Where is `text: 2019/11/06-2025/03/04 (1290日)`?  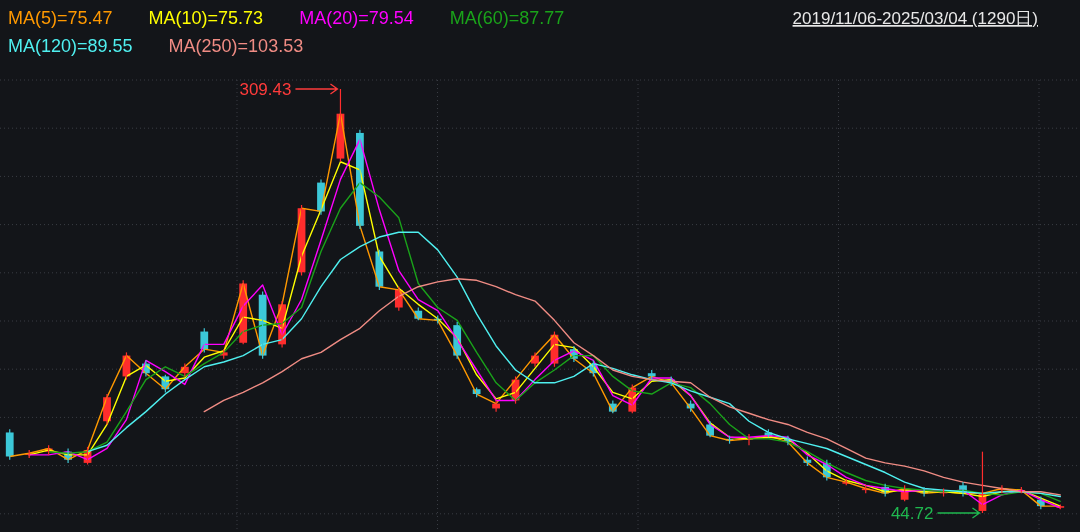
text: 2019/11/06-2025/03/04 (1290日) is located at coordinates (915, 18).